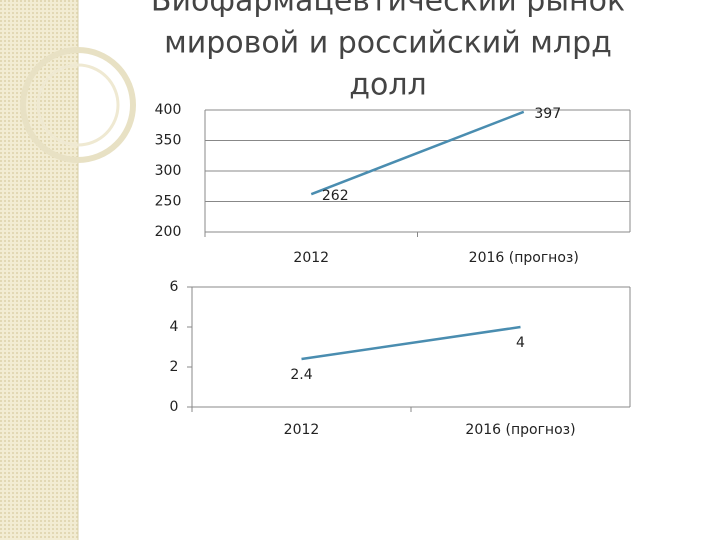 The height and width of the screenshot is (540, 720). What do you see at coordinates (388, 43) in the screenshot?
I see `title: мировой и российский млрд` at bounding box center [388, 43].